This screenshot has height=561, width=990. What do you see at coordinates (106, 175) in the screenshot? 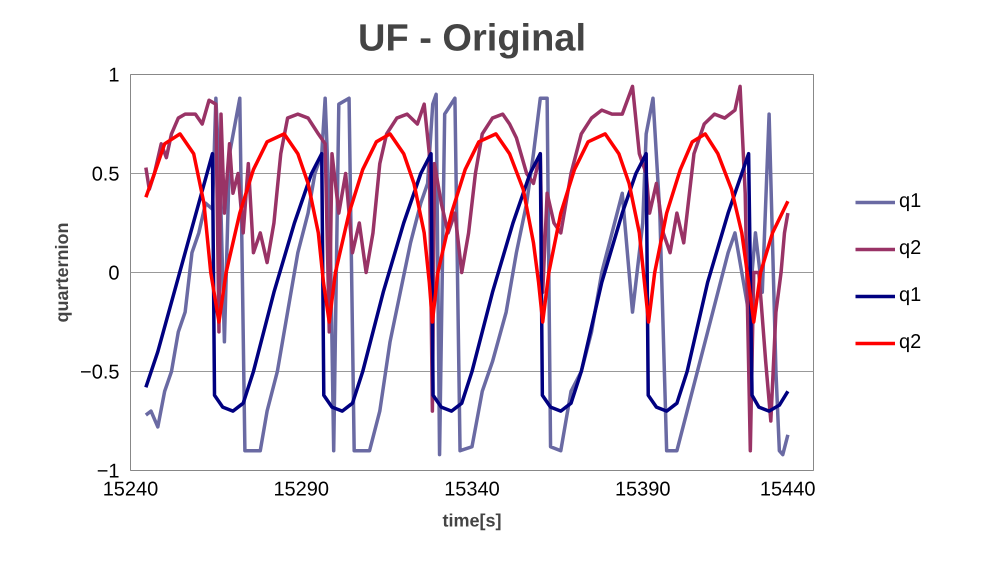
I see `y-tick-label: 0.5` at bounding box center [106, 175].